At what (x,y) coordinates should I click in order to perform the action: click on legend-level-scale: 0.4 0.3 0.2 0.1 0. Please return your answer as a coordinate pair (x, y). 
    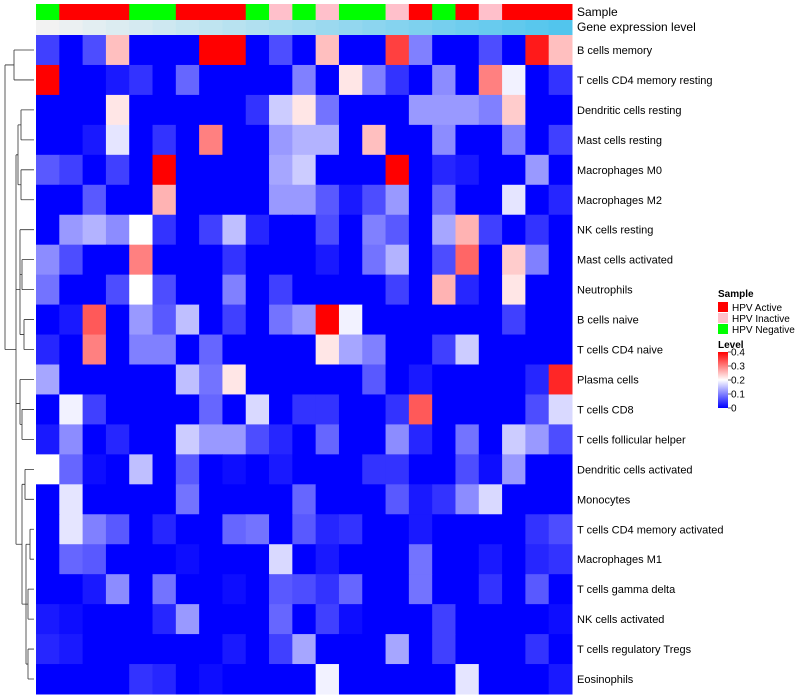
    Looking at the image, I should click on (731, 381).